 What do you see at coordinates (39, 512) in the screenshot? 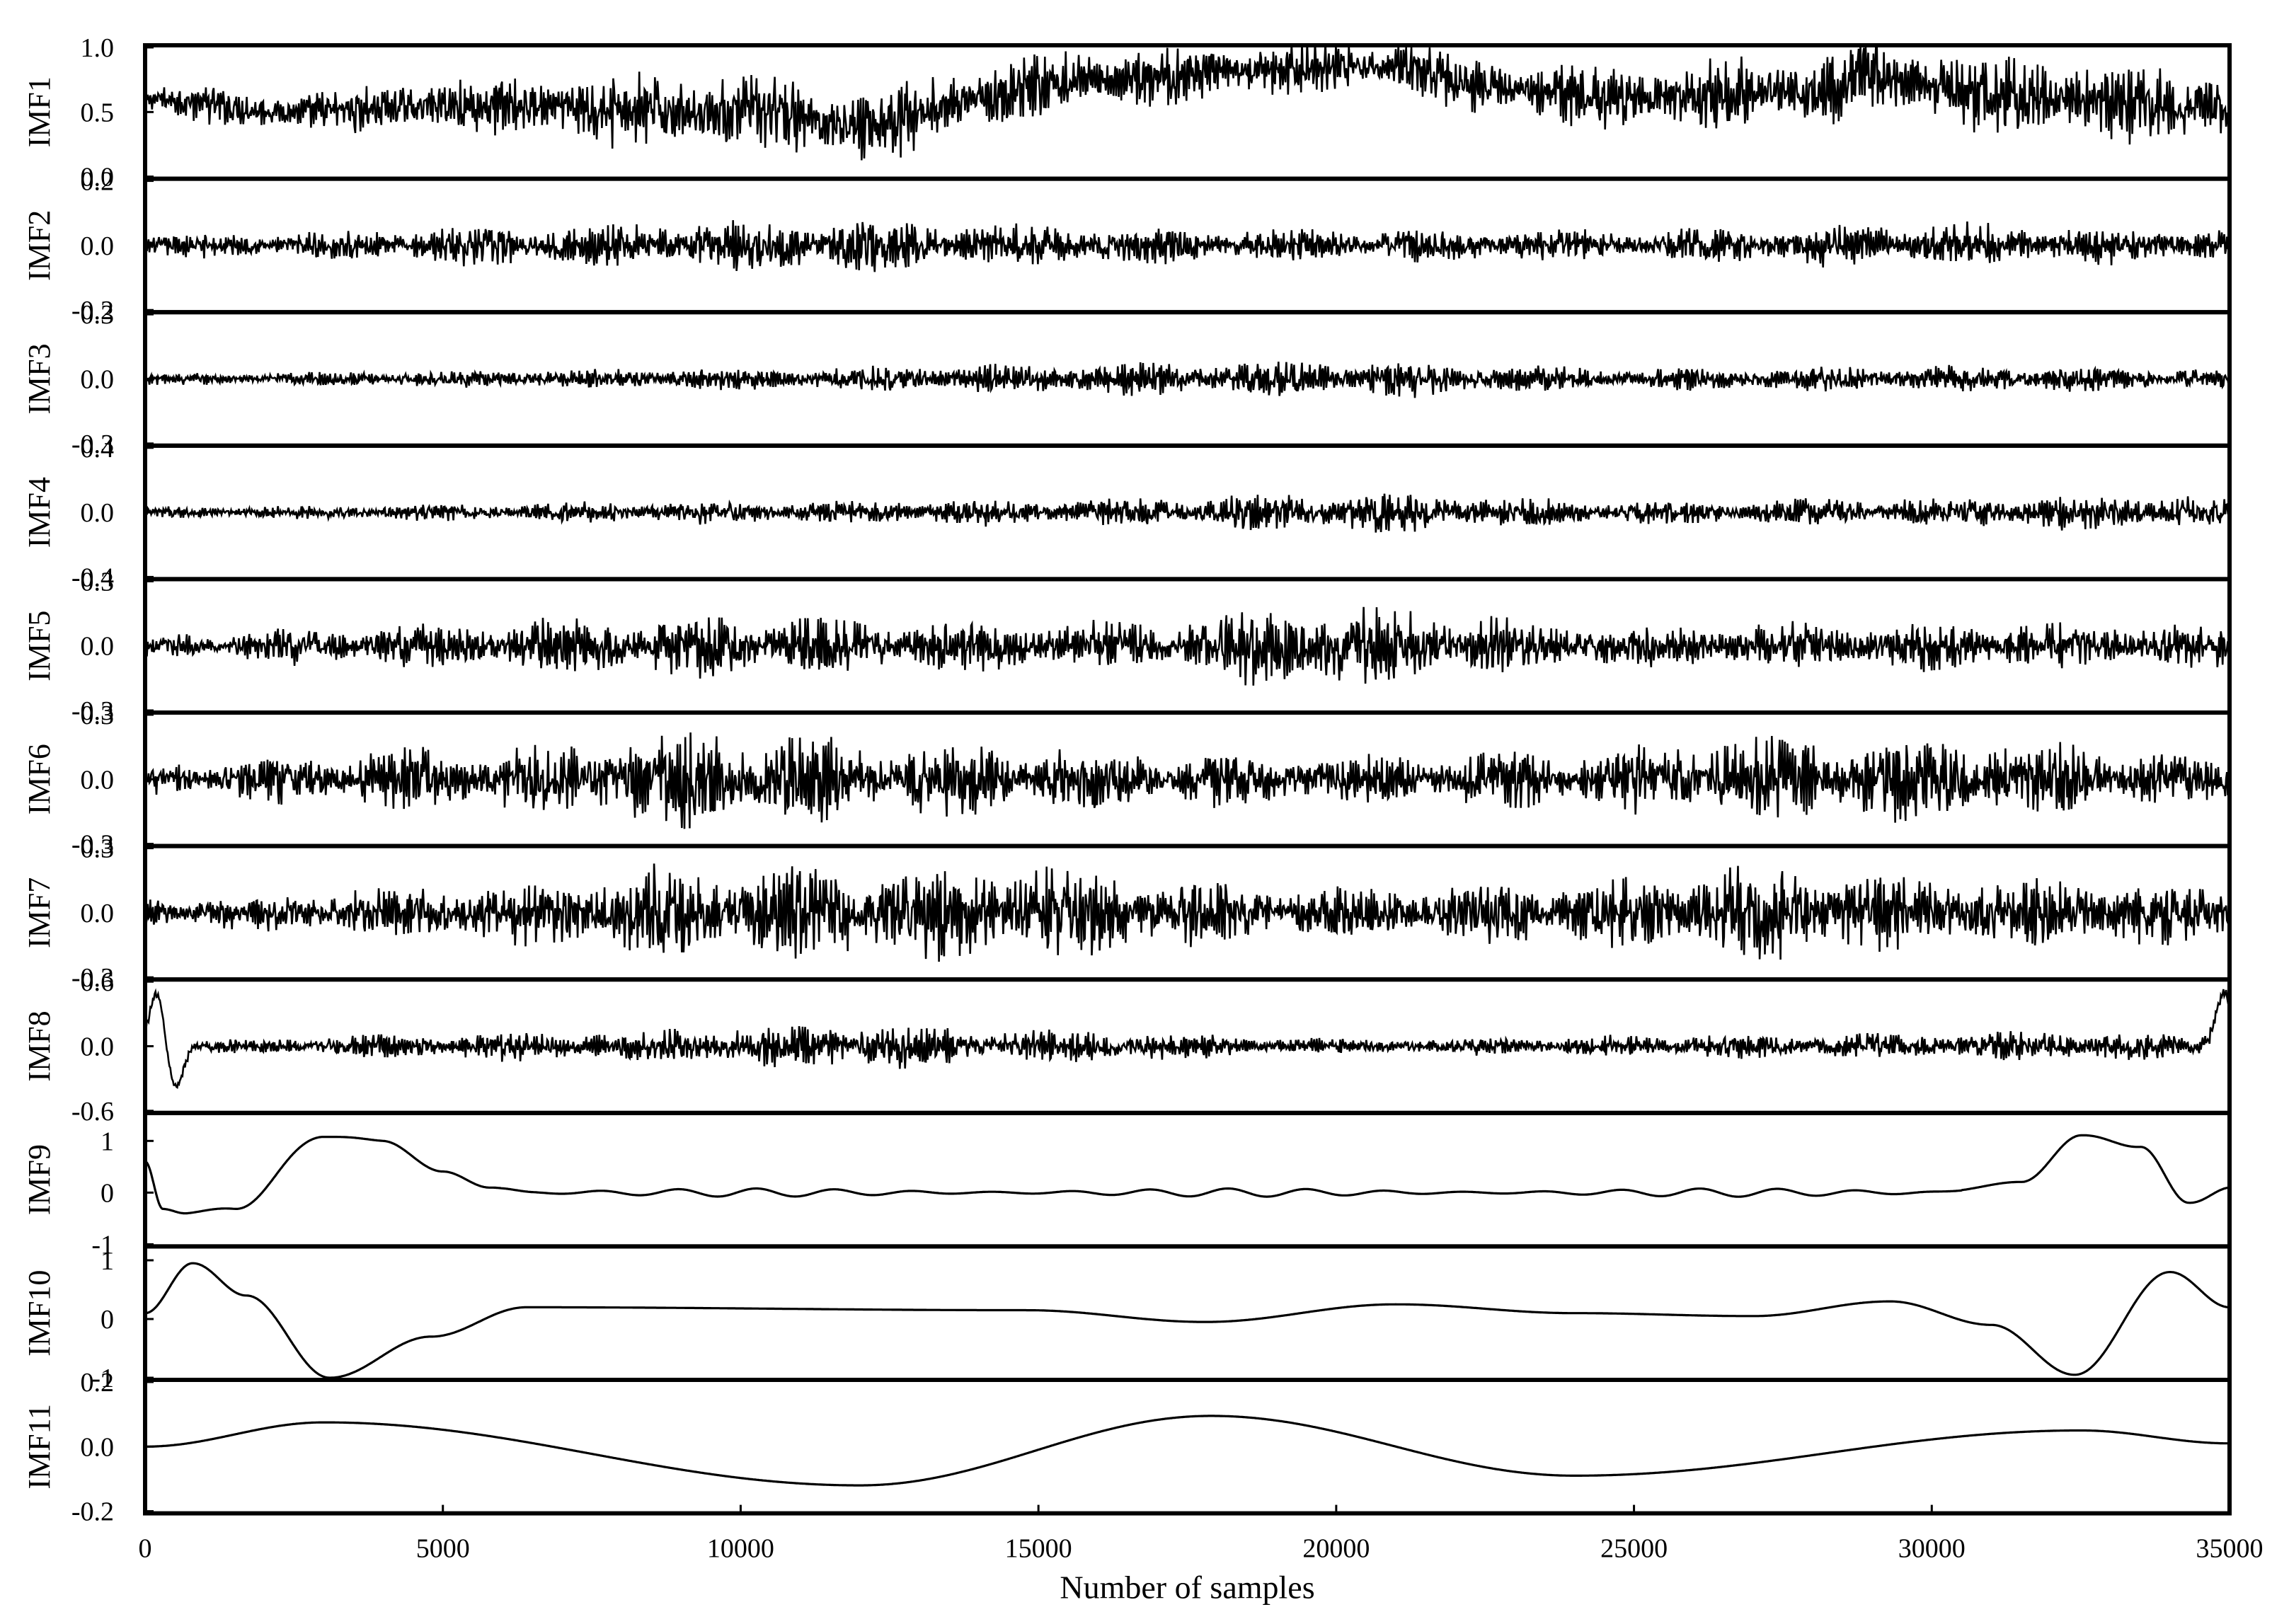
I see `panel-label-imf4: IMF4` at bounding box center [39, 512].